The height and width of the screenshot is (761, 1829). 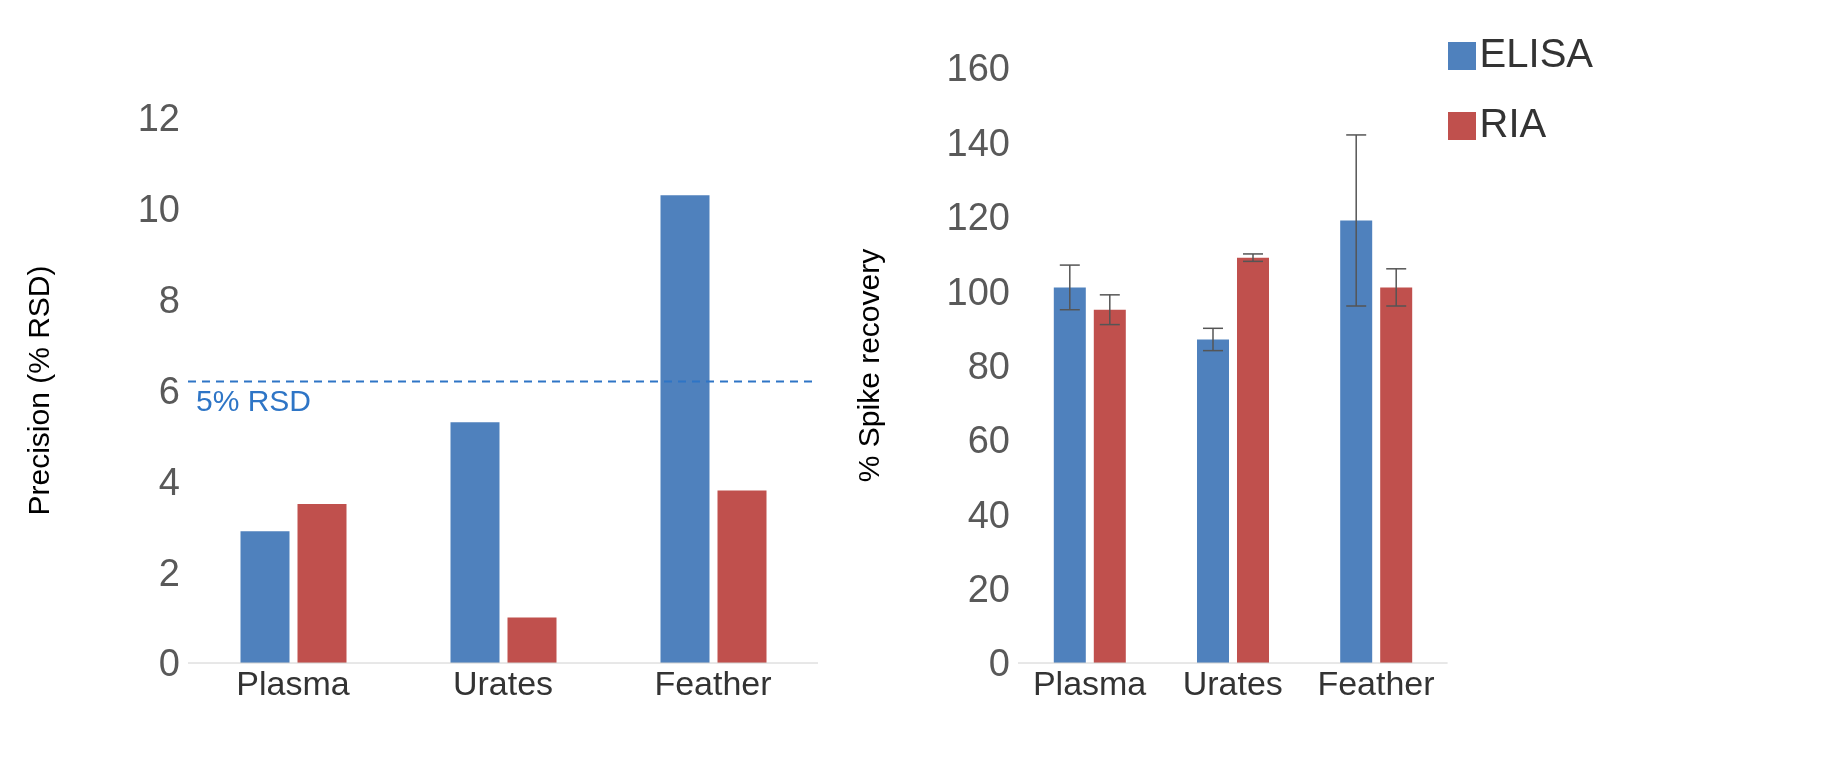 What do you see at coordinates (169, 300) in the screenshot?
I see `y-tick-label: 8` at bounding box center [169, 300].